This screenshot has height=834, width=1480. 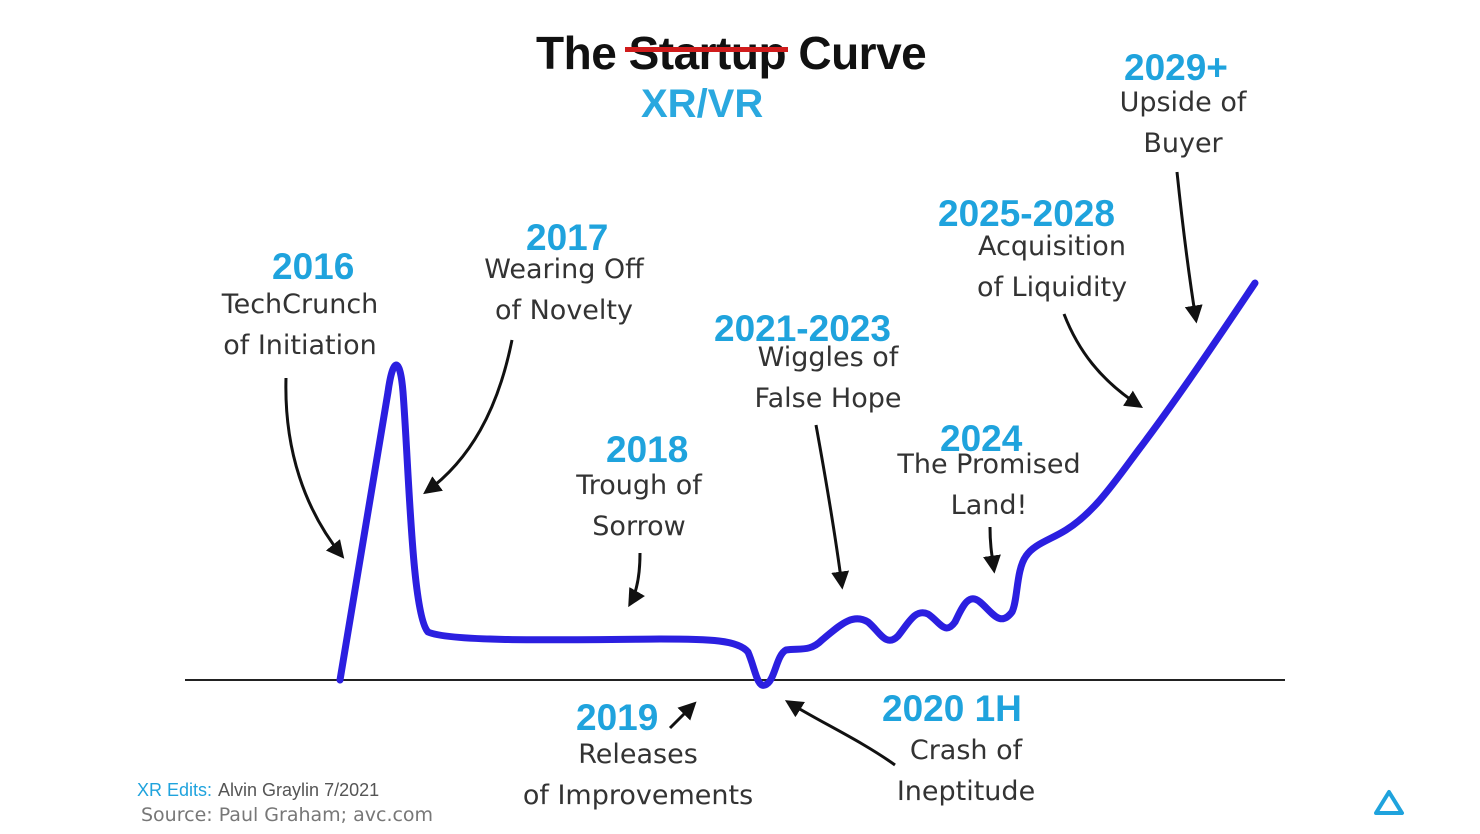 What do you see at coordinates (300, 325) in the screenshot?
I see `caption-2016: TechCrunch of Initiation` at bounding box center [300, 325].